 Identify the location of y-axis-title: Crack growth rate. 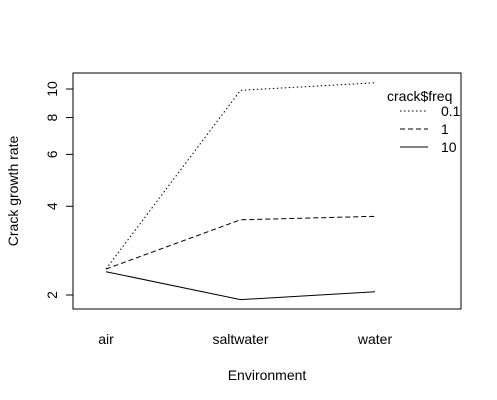
(13, 191).